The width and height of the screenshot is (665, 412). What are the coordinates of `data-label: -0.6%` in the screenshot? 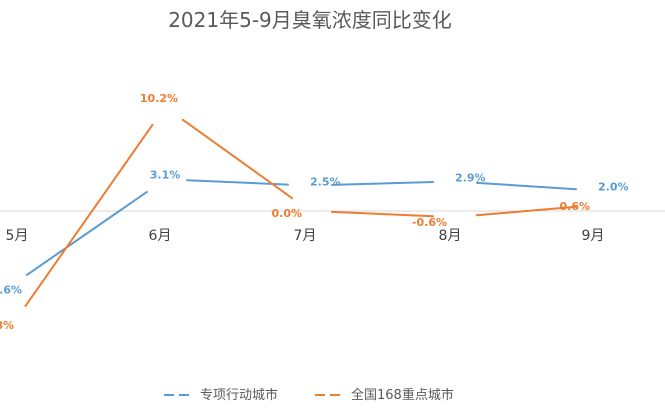 It's located at (429, 222).